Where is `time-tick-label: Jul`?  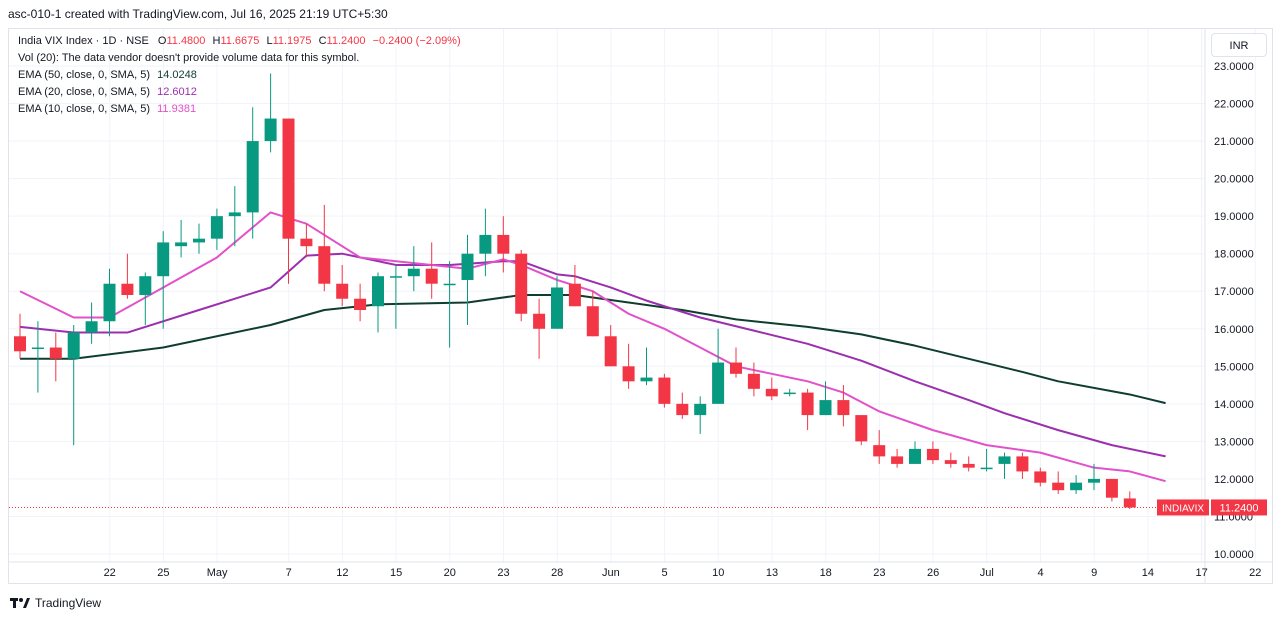
time-tick-label: Jul is located at coordinates (987, 573).